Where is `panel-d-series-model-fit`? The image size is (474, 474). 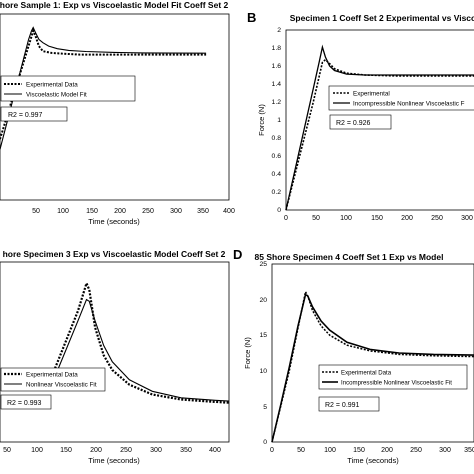
panel-d-series-model-fit is located at coordinates (372, 368).